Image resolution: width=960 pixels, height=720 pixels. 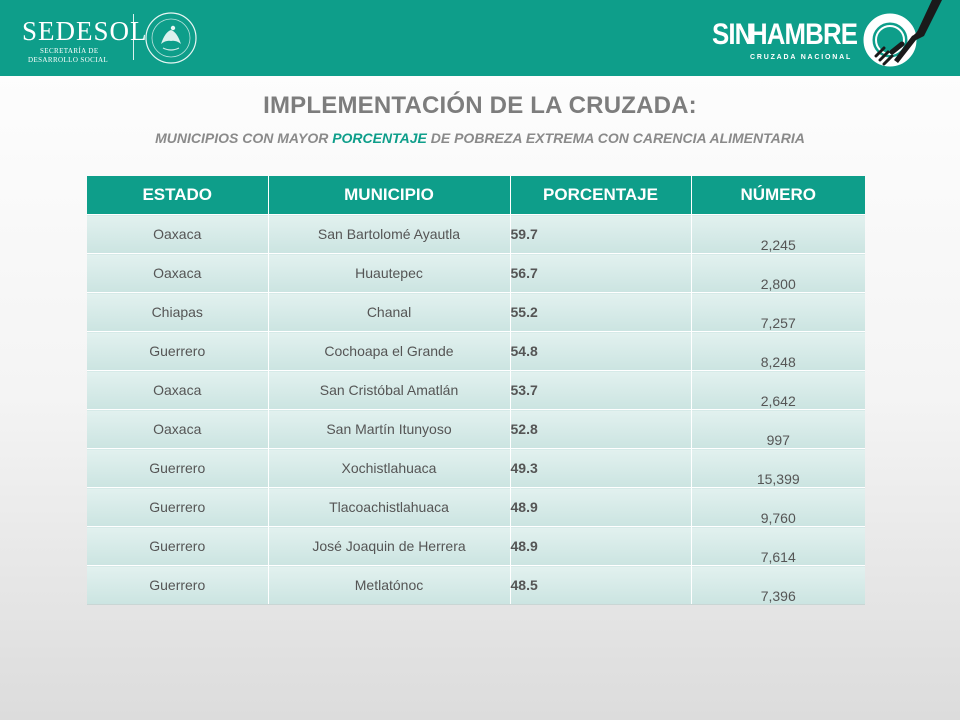 I want to click on cell-numero: 9,760, so click(x=778, y=507).